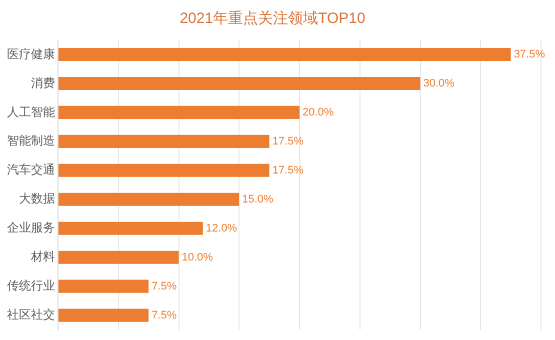 This screenshot has width=555, height=340. What do you see at coordinates (222, 228) in the screenshot?
I see `data-label: 12.0%` at bounding box center [222, 228].